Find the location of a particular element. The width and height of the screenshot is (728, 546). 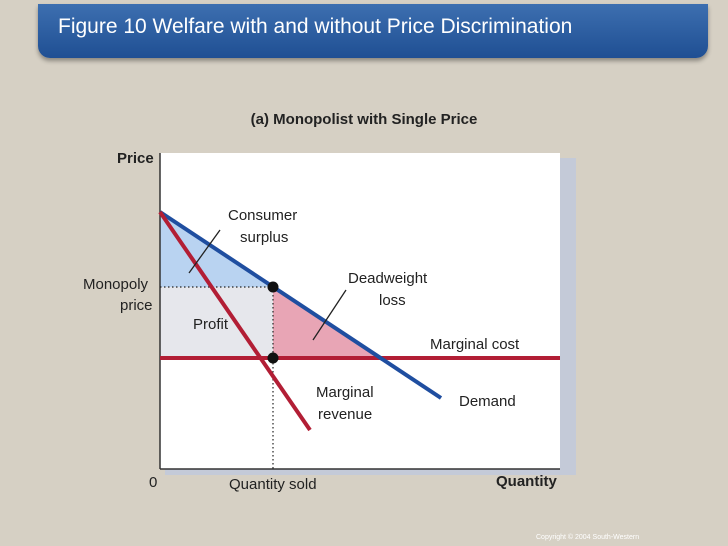

marginal-revenue-curve is located at coordinates (235, 321).